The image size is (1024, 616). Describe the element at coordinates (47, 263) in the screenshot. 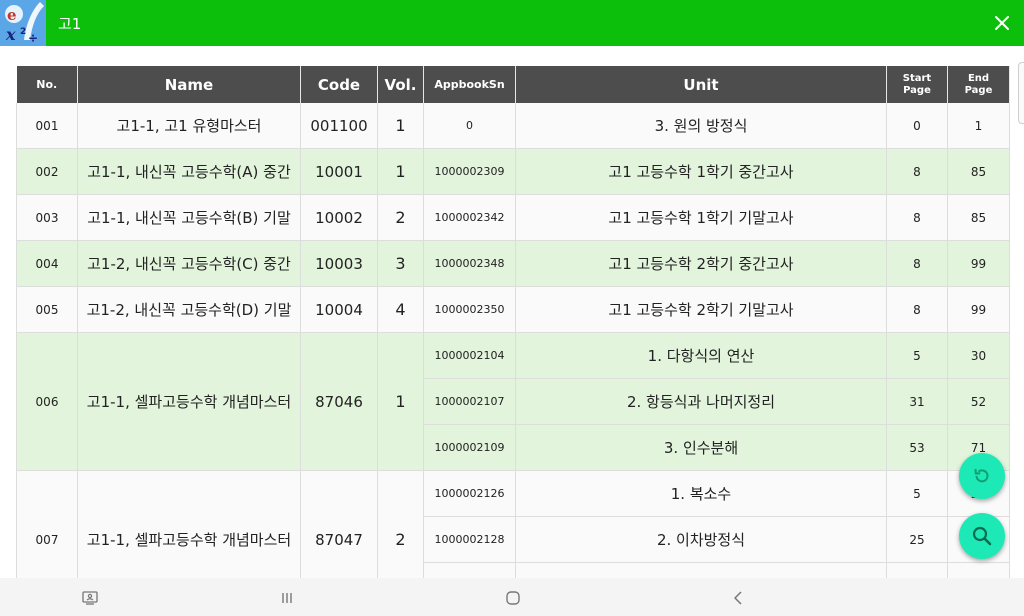

I see `cell-no: 004` at that location.